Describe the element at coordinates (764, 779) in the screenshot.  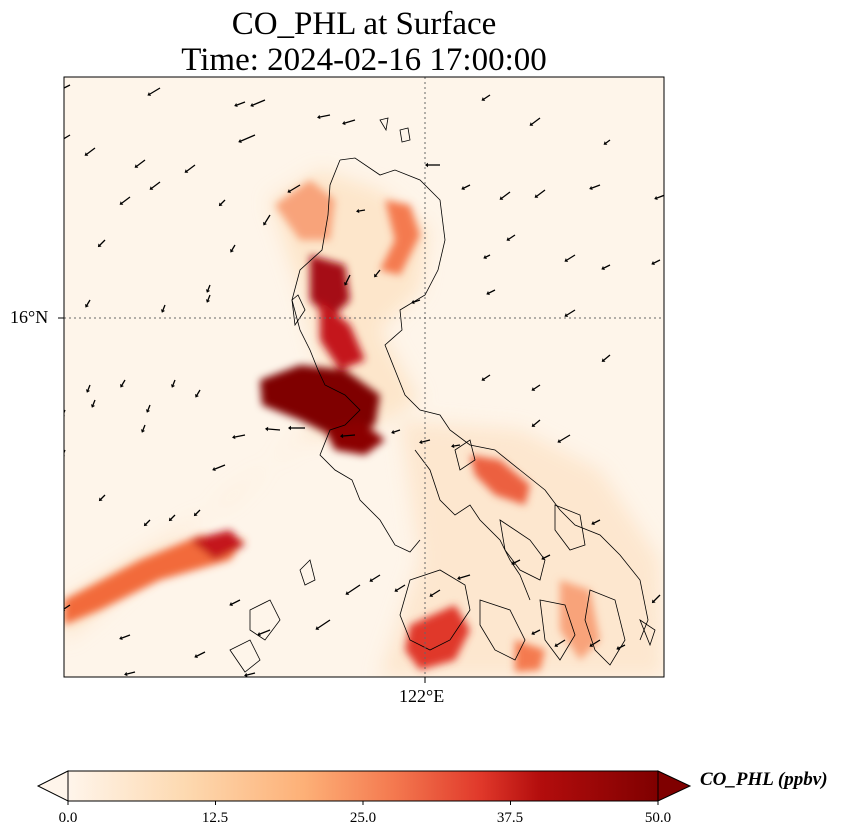
I see `colorbar-label: CO_PHL (ppbv)` at that location.